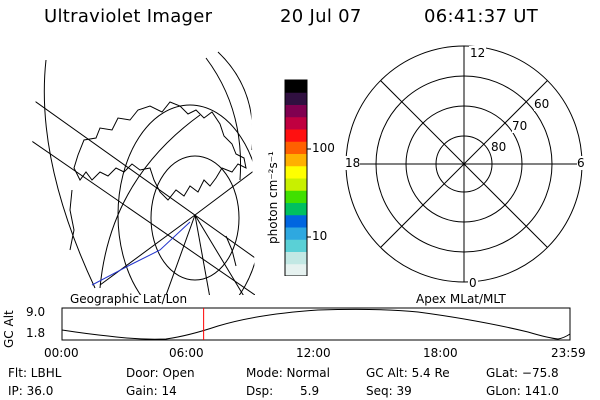 This screenshot has height=400, width=600. I want to click on latitude-circle-outer, so click(186, 199).